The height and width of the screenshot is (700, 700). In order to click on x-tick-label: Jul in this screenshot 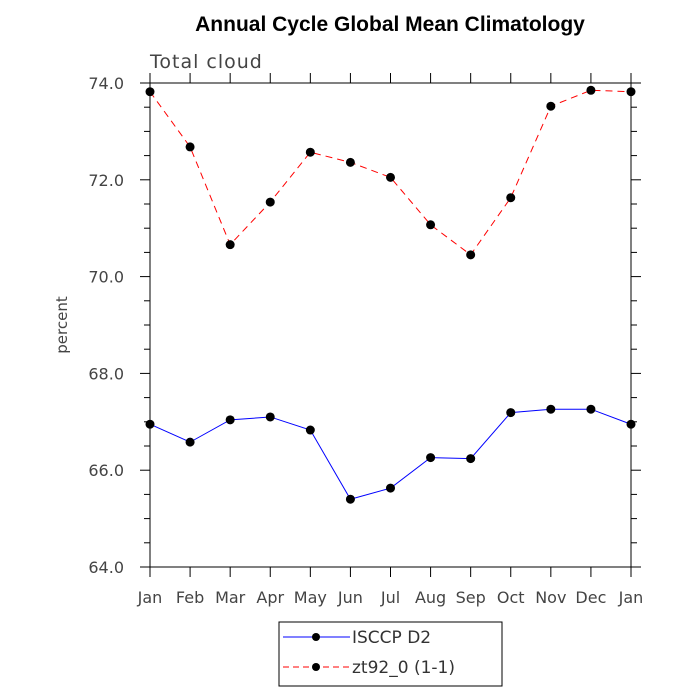, I will do `click(390, 597)`.